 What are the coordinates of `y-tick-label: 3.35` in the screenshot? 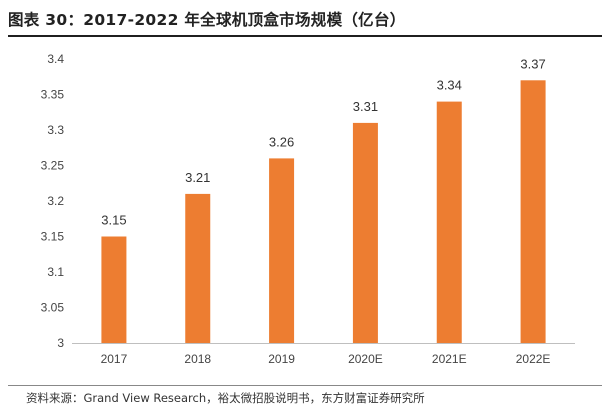 It's located at (53, 95).